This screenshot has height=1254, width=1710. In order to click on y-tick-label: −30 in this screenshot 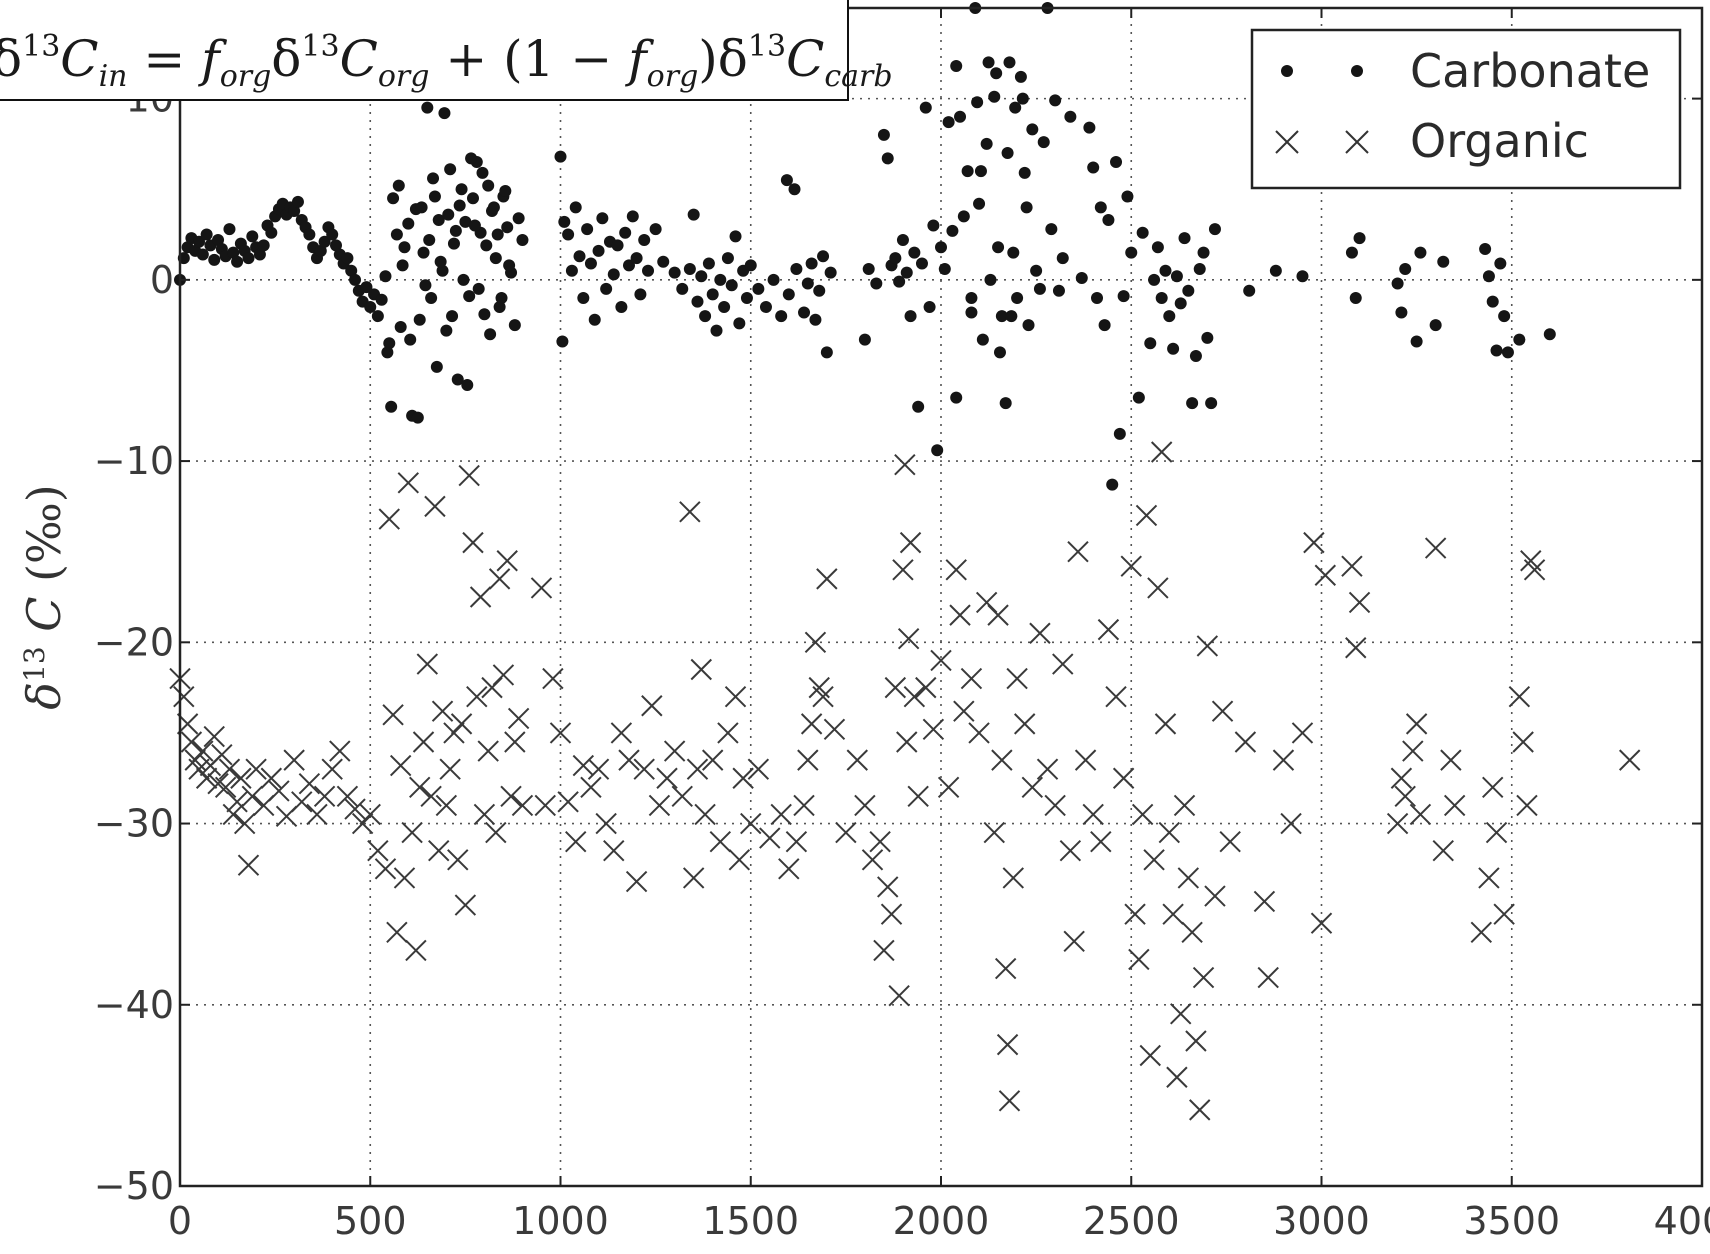, I will do `click(134, 824)`.